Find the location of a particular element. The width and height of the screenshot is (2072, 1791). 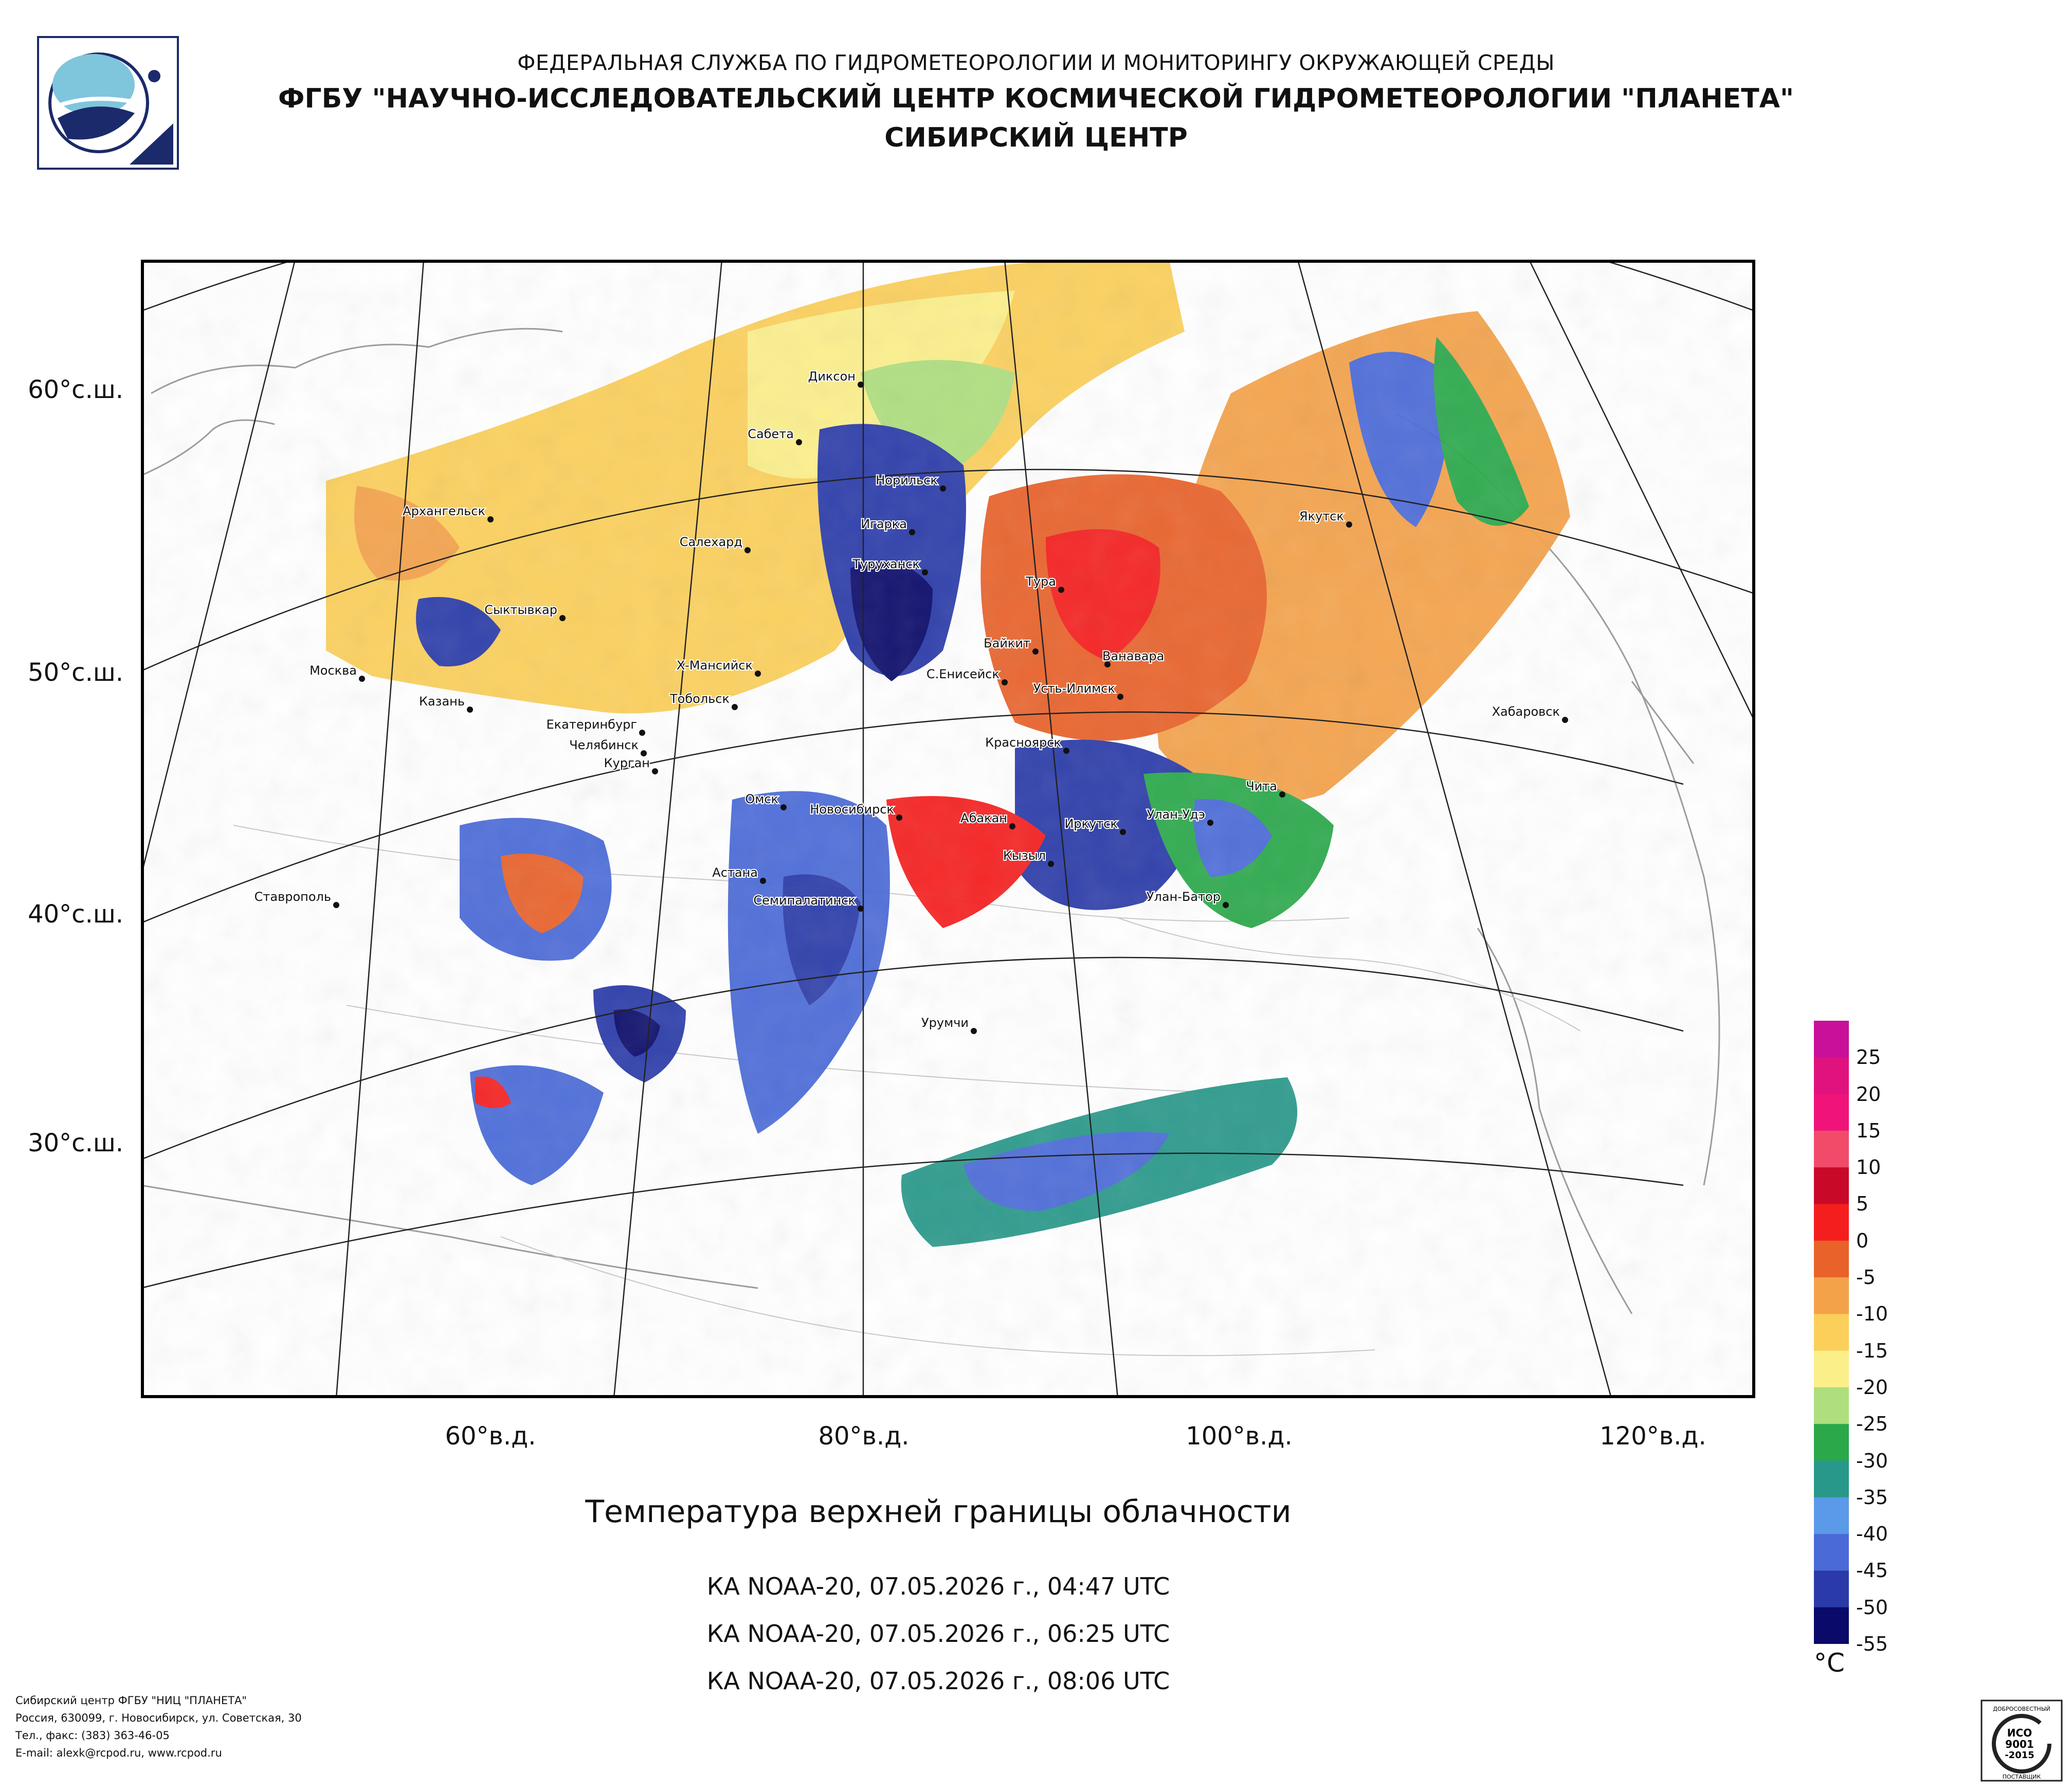

city-27: Улан-Удэ is located at coordinates (1179, 816).